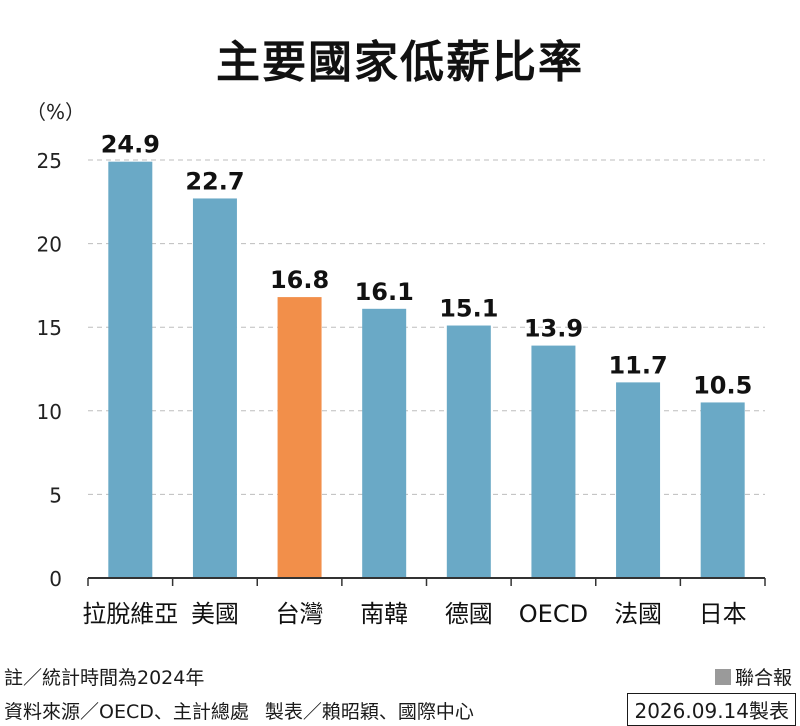 The image size is (800, 726). Describe the element at coordinates (214, 181) in the screenshot. I see `data-label: 22.7` at that location.